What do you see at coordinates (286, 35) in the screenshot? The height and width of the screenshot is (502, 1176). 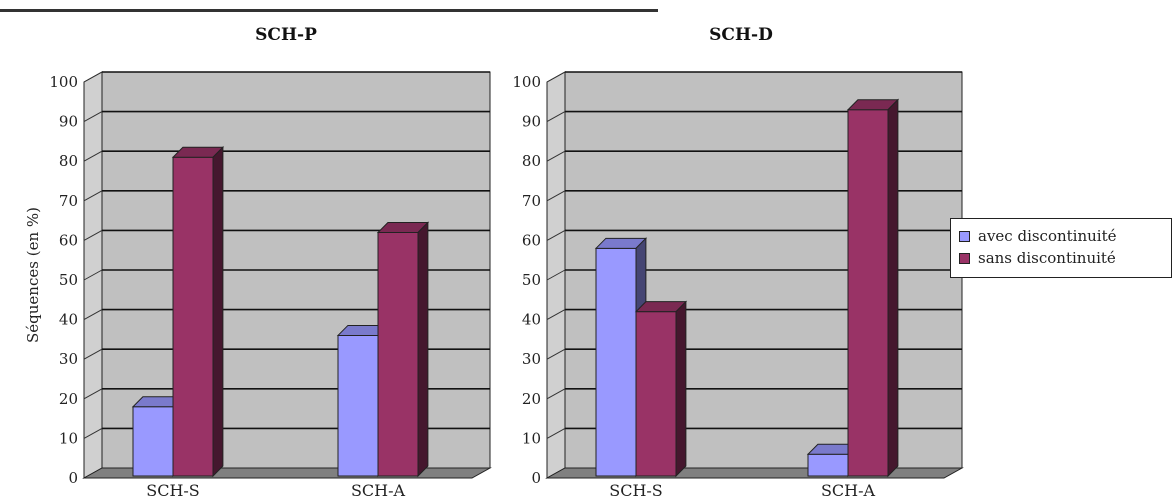 I see `chart-title: SCH-P` at bounding box center [286, 35].